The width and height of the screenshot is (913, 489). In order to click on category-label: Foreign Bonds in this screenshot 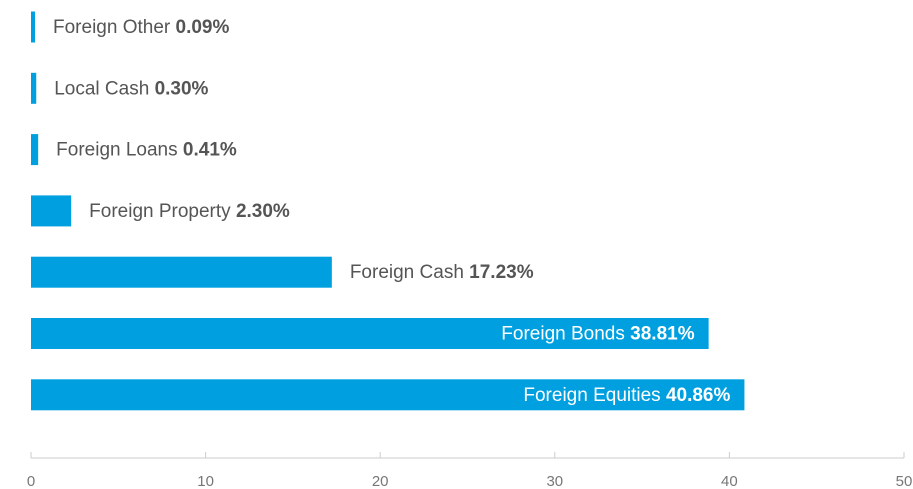, I will do `click(563, 334)`.